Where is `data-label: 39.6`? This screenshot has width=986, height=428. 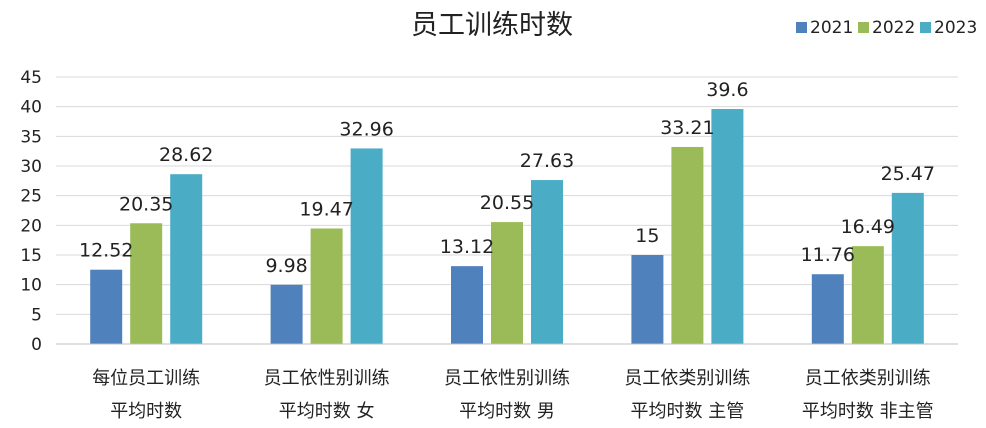 data-label: 39.6 is located at coordinates (727, 90).